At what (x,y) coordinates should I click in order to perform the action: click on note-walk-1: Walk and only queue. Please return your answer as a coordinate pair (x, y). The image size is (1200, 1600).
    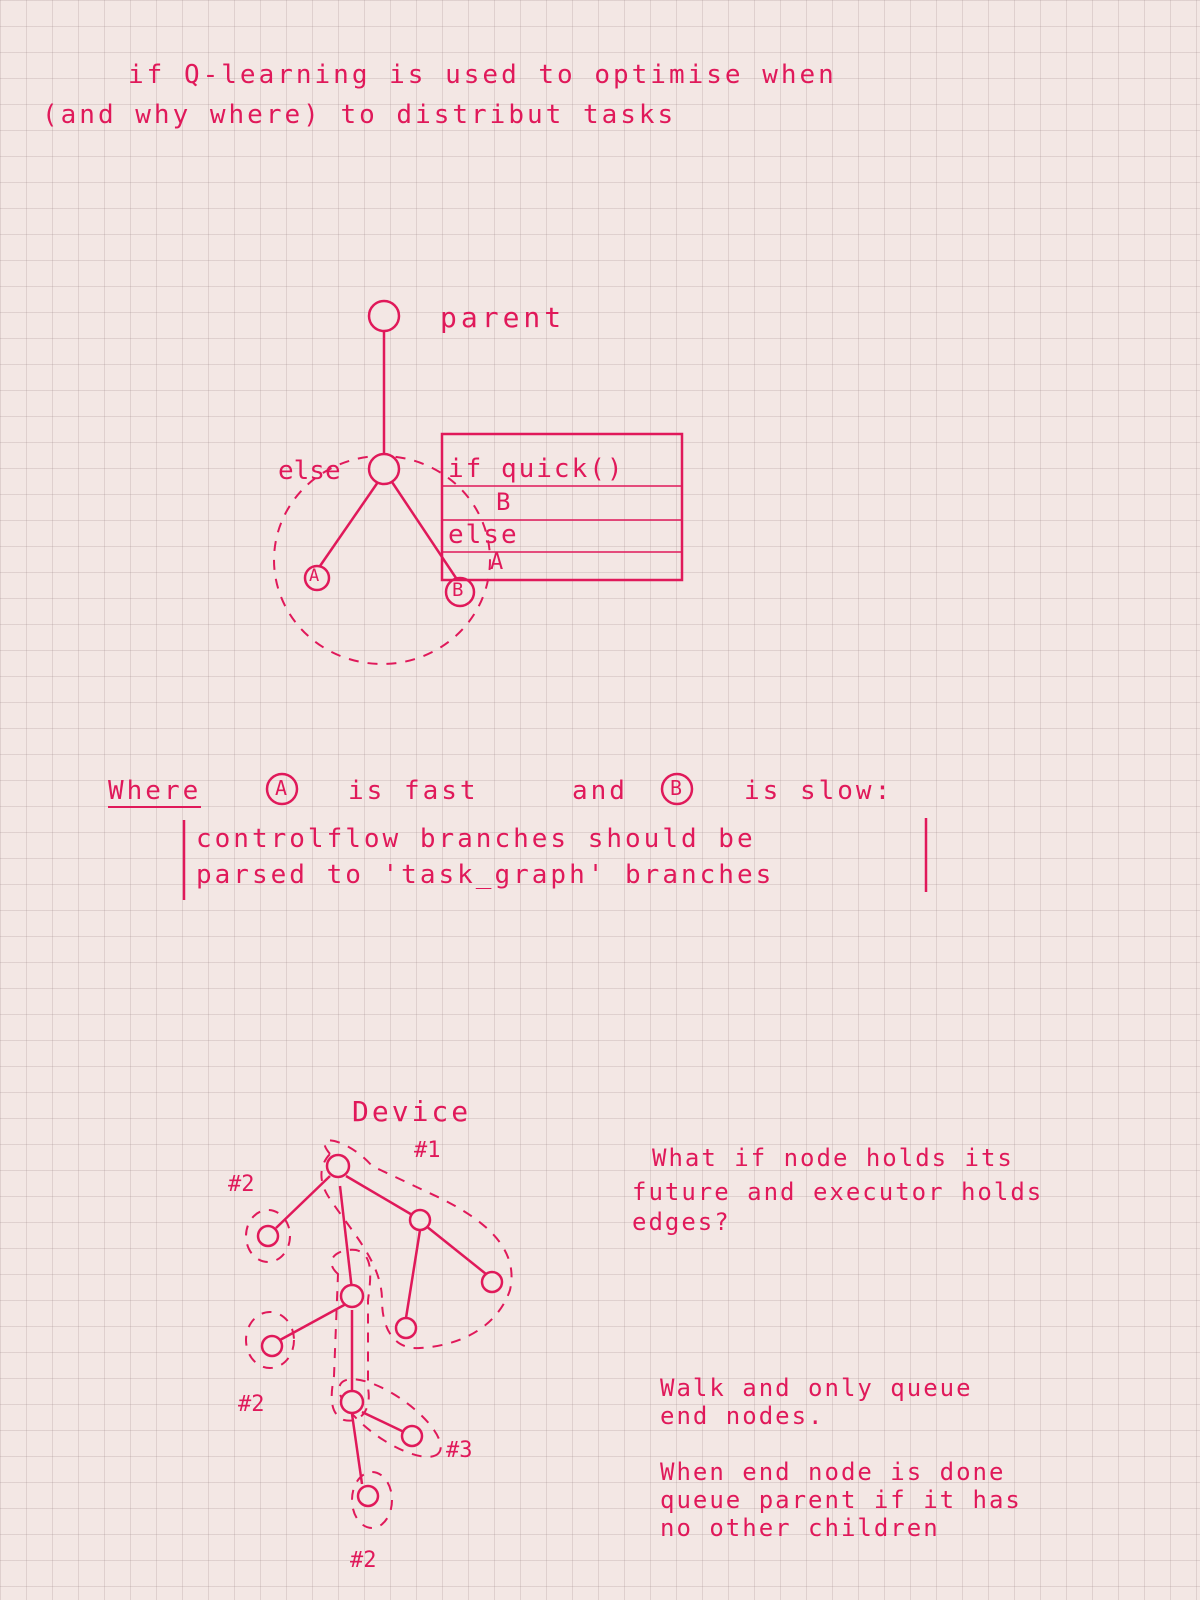
    Looking at the image, I should click on (816, 1388).